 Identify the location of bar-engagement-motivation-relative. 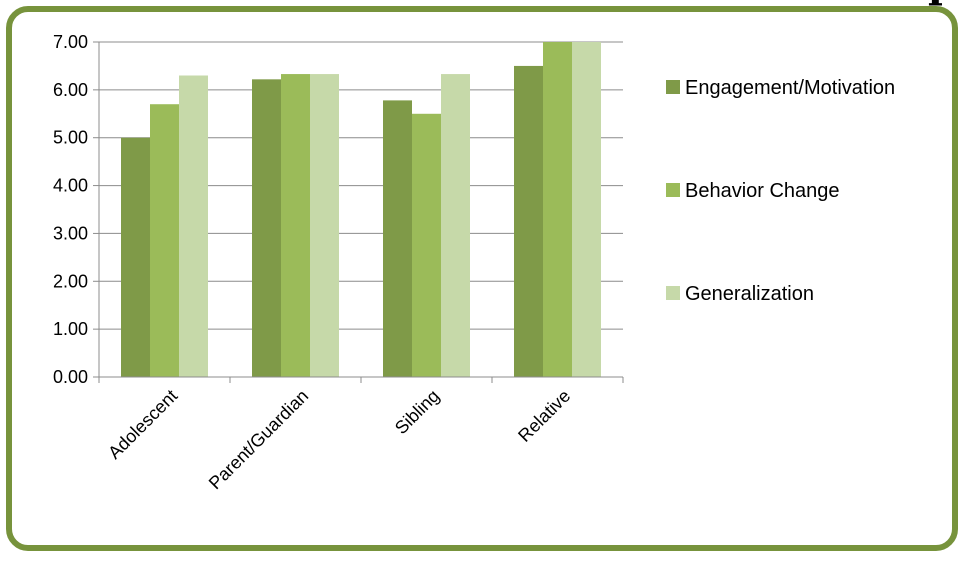
(528, 221).